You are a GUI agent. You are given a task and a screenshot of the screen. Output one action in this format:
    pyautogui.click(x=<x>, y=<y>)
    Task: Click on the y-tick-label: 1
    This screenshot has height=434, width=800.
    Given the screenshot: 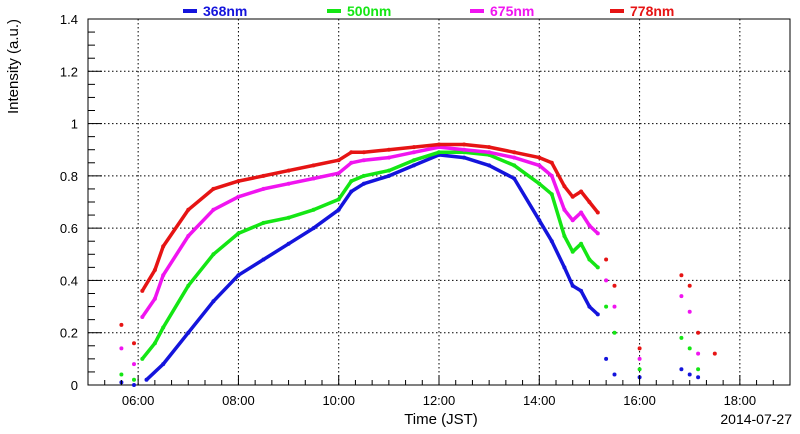 What is the action you would take?
    pyautogui.click(x=74, y=124)
    